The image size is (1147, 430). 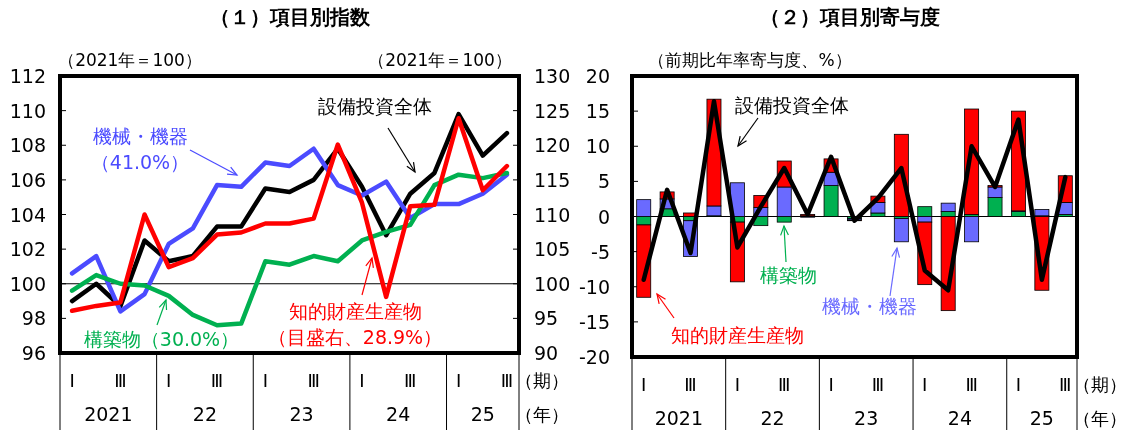 What do you see at coordinates (27, 214) in the screenshot?
I see `y-tick-label: 104` at bounding box center [27, 214].